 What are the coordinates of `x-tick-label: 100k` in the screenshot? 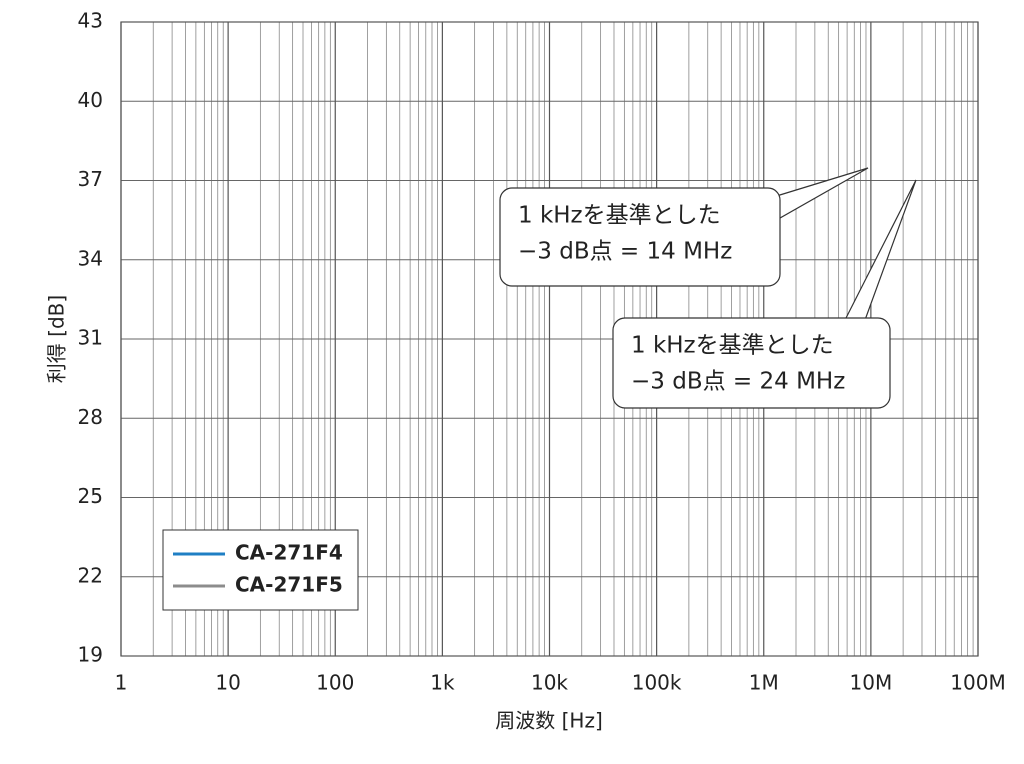 It's located at (657, 683).